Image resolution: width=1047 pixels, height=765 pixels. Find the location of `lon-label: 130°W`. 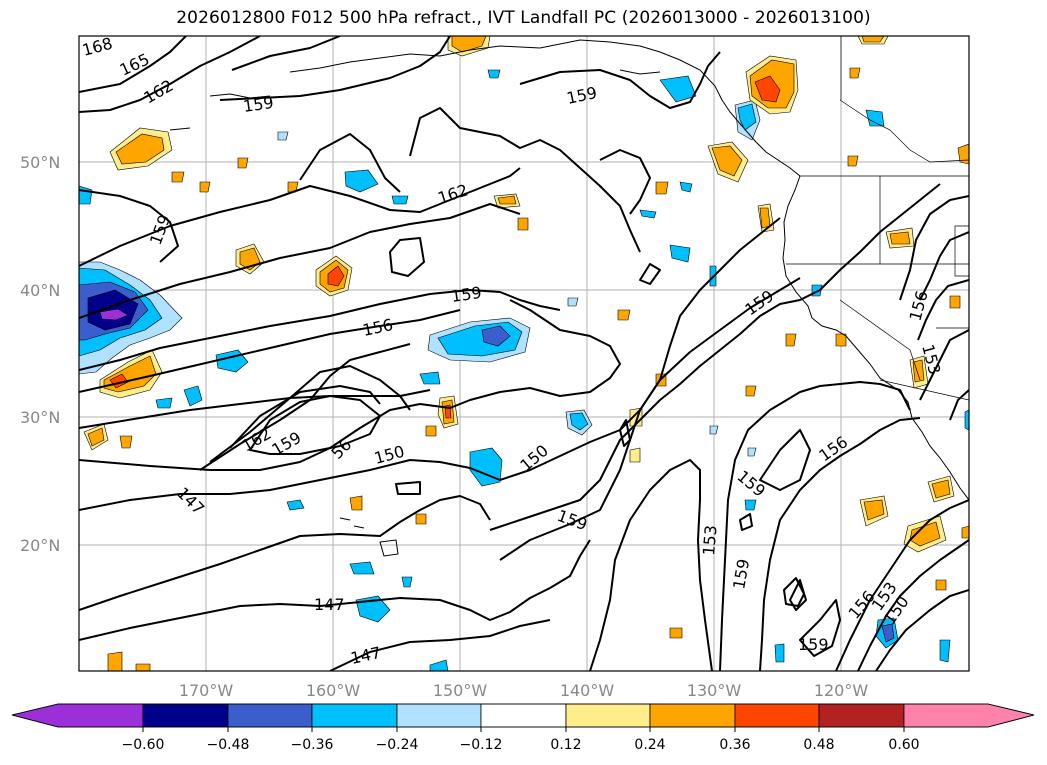

lon-label: 130°W is located at coordinates (714, 690).